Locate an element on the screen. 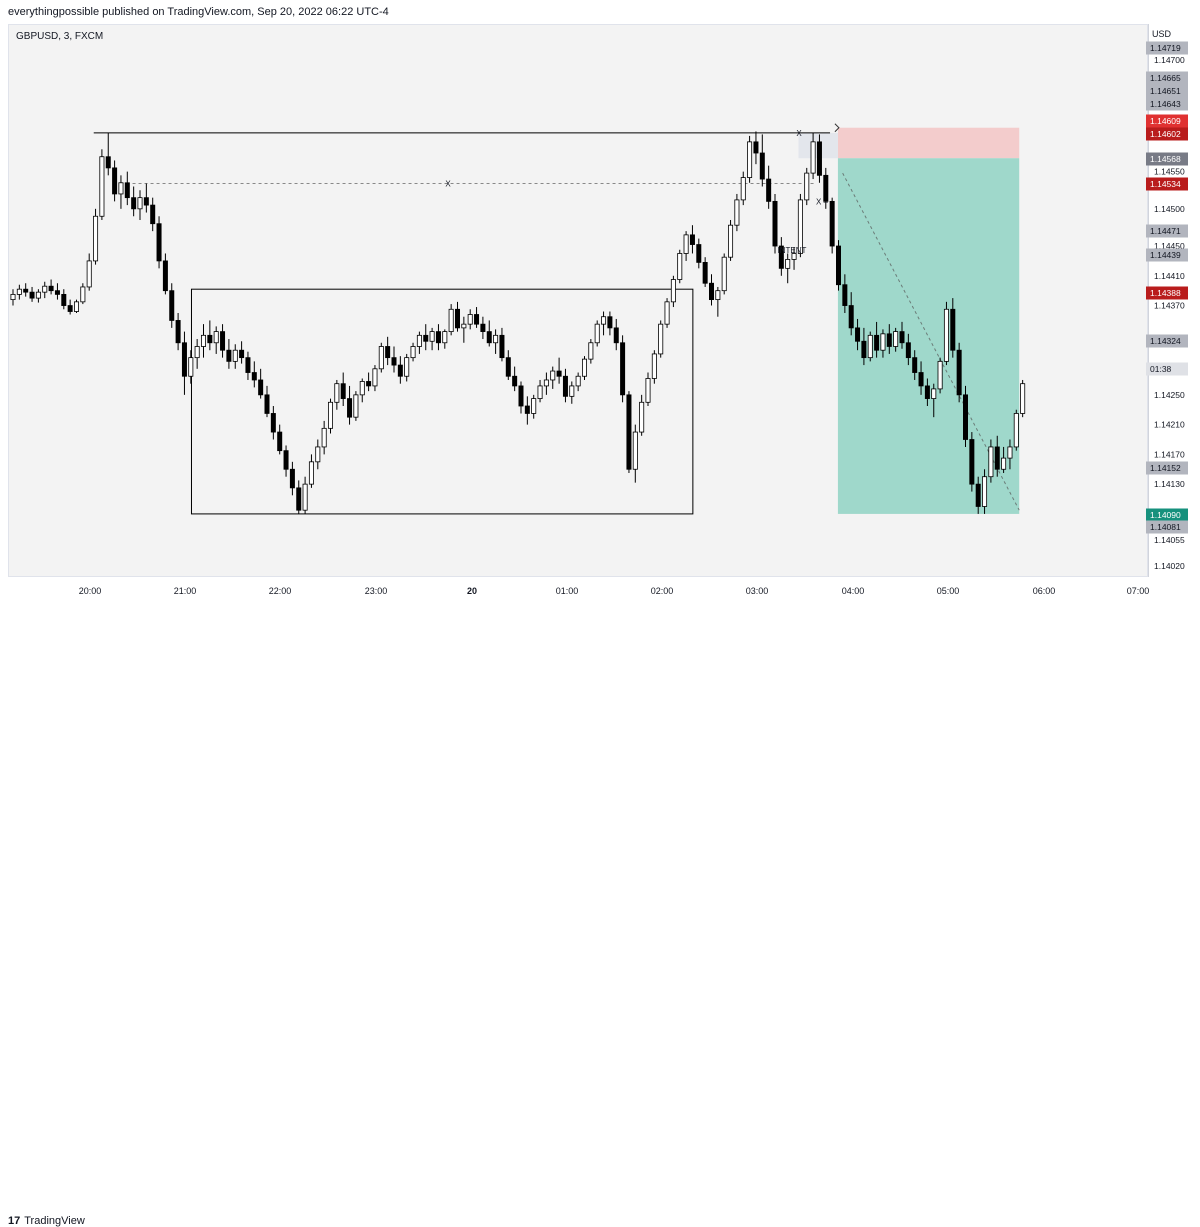 This screenshot has height=1227, width=1200. x-tick-label: 06:00 is located at coordinates (1044, 591).